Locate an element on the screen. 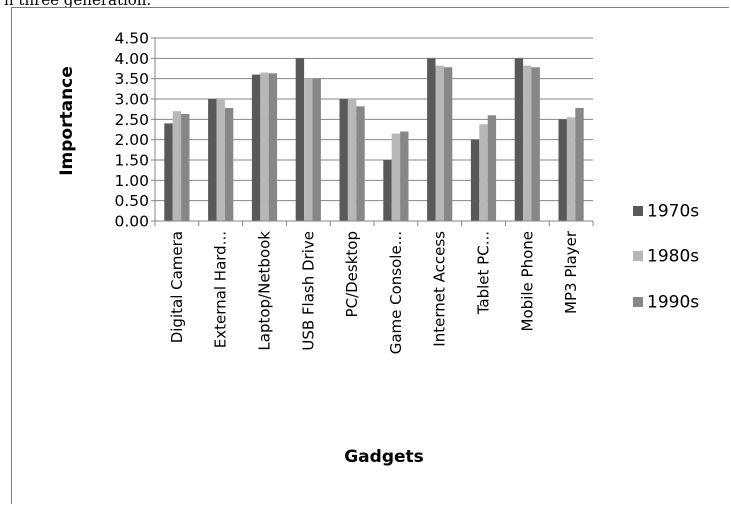 Image resolution: width=731 pixels, height=506 pixels. legend-label-1980s: 1980s is located at coordinates (673, 257).